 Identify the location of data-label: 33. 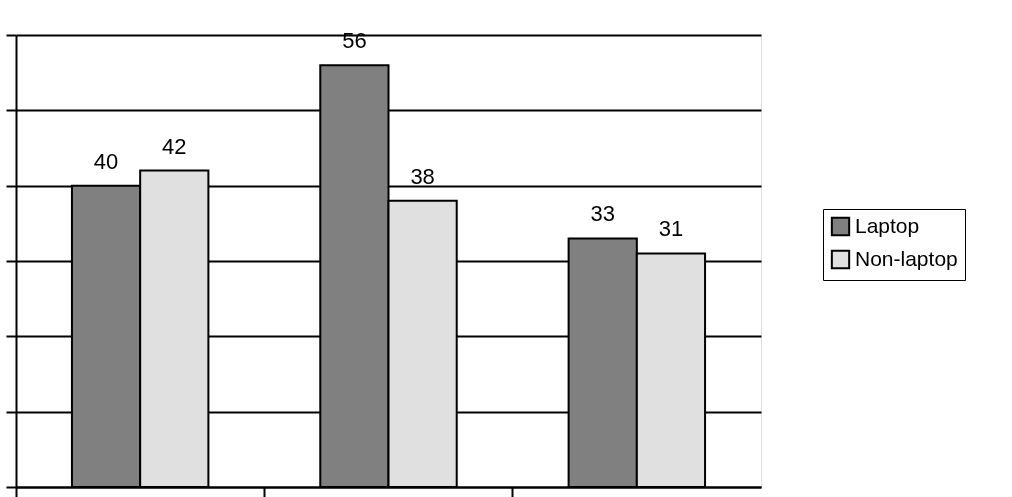
(602, 214).